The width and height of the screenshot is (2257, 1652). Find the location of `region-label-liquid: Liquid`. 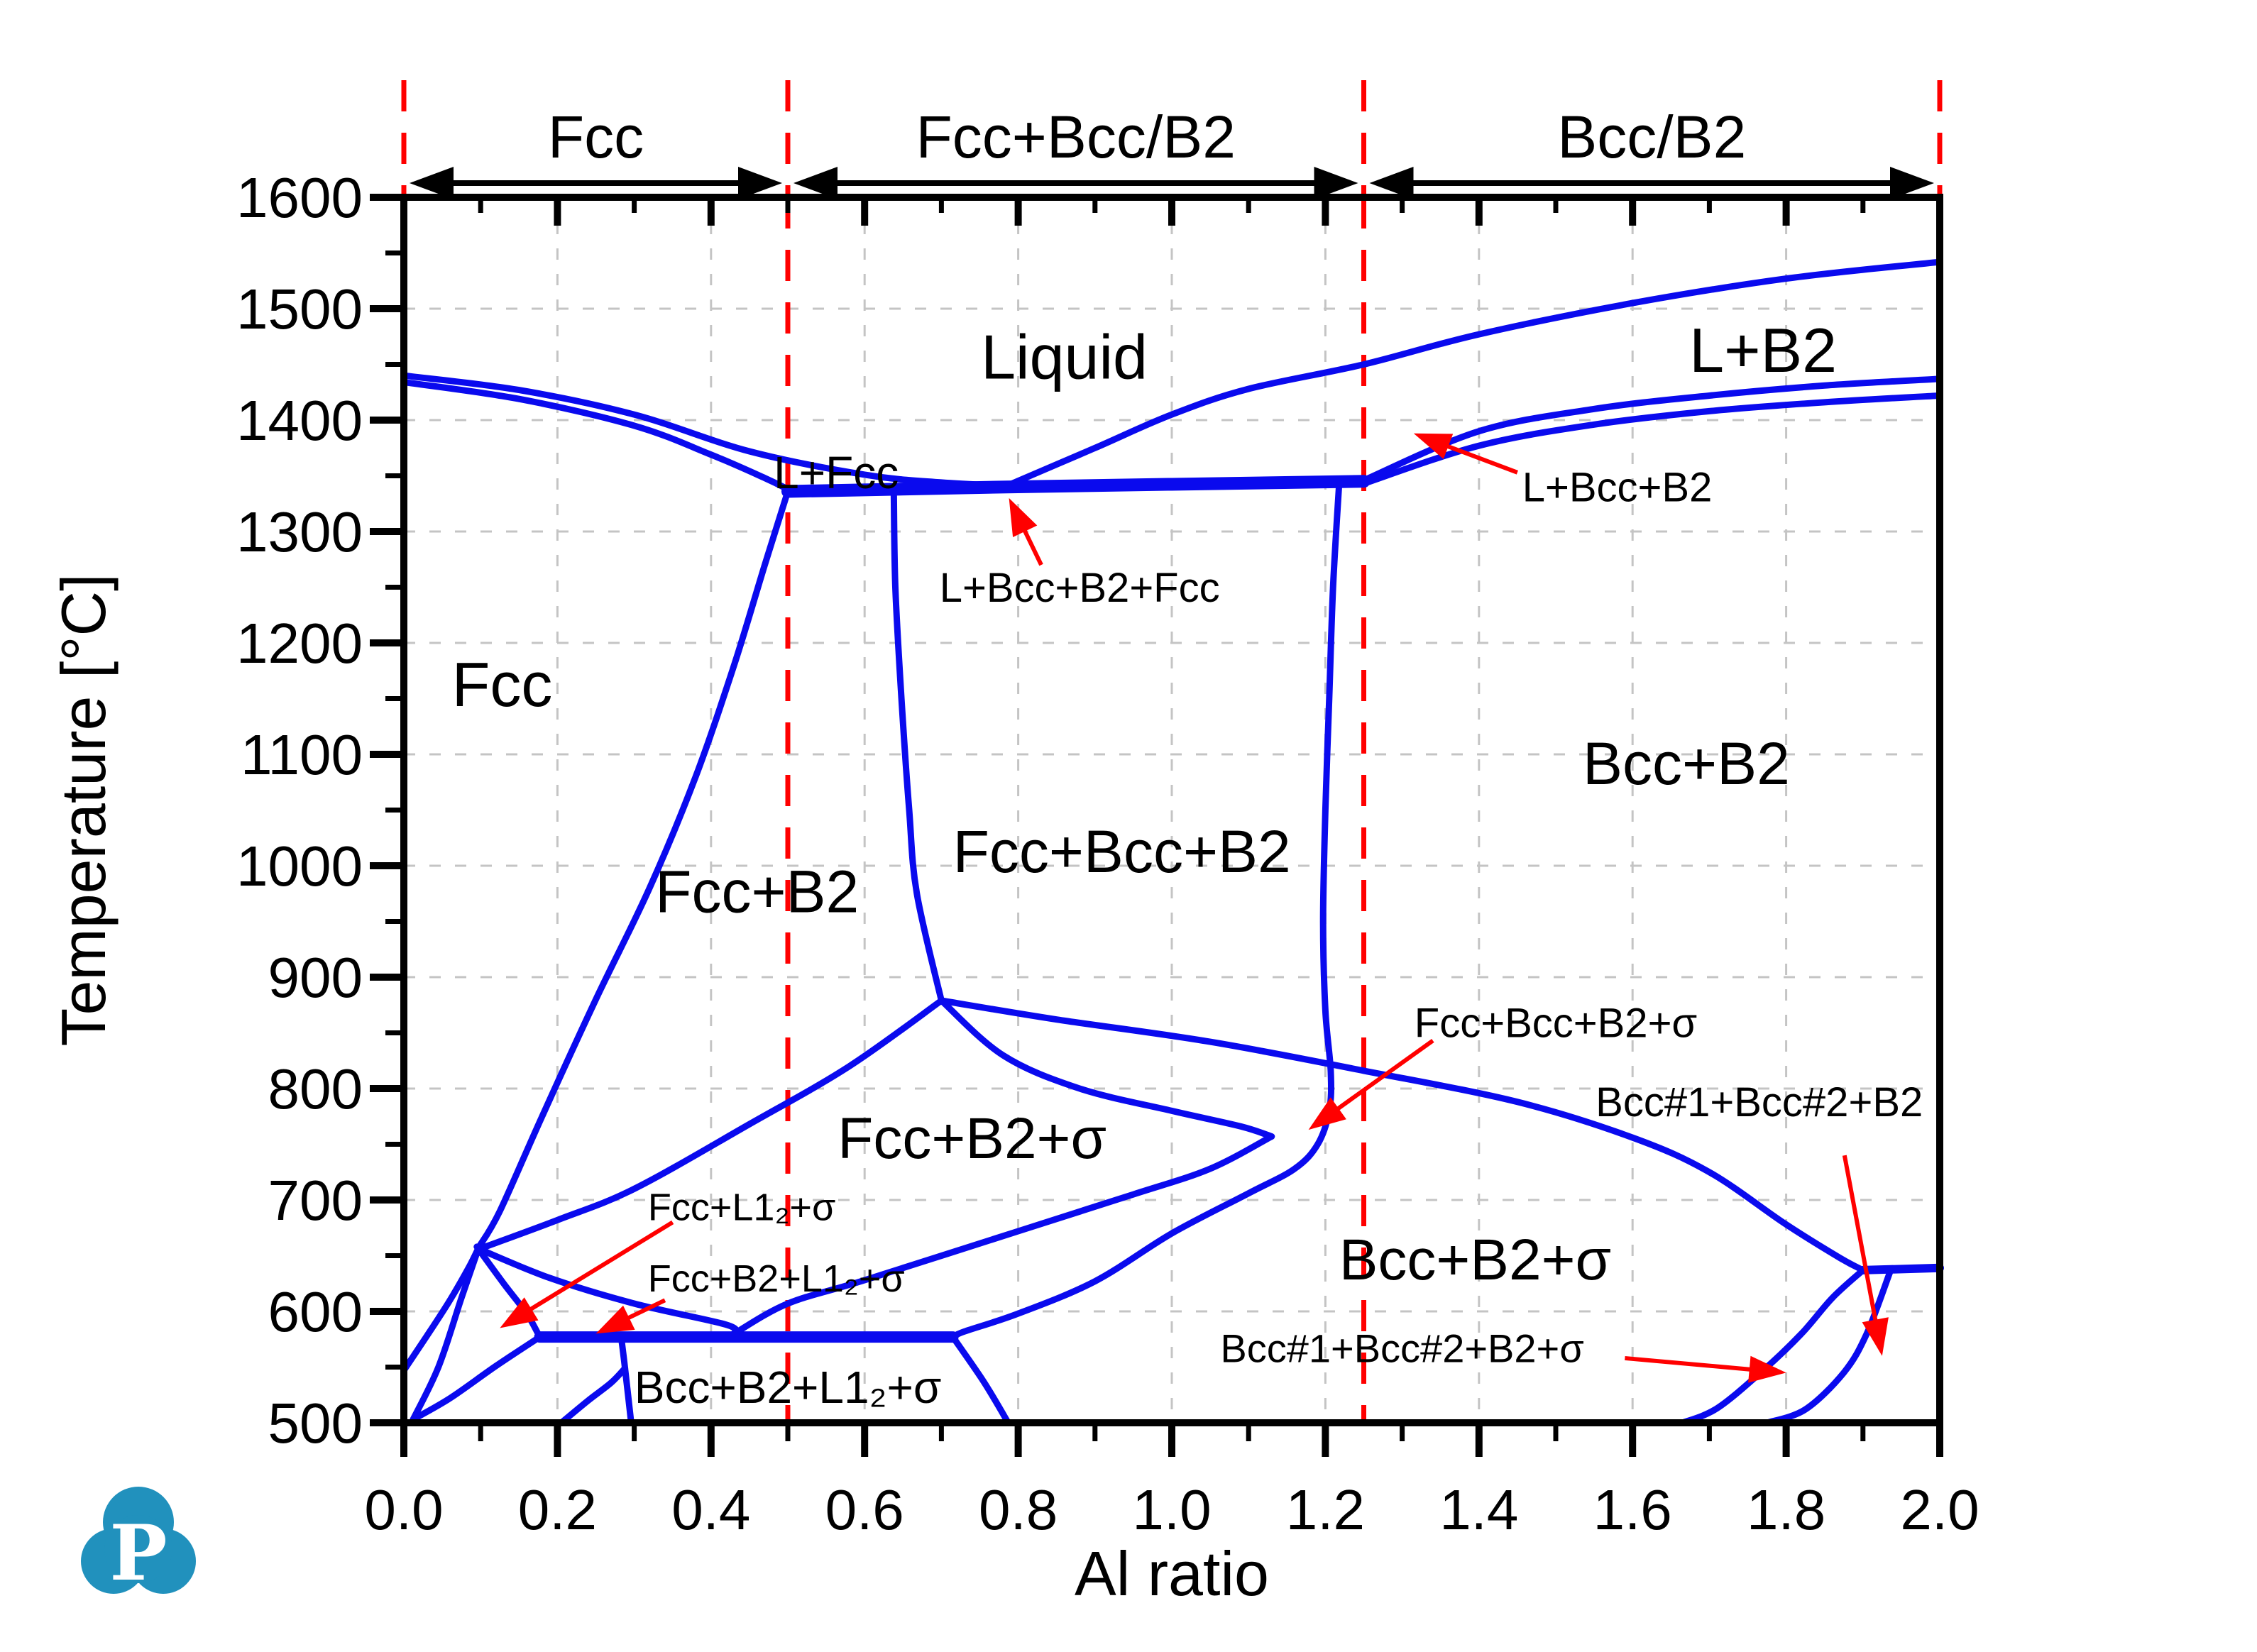

region-label-liquid: Liquid is located at coordinates (1064, 356).